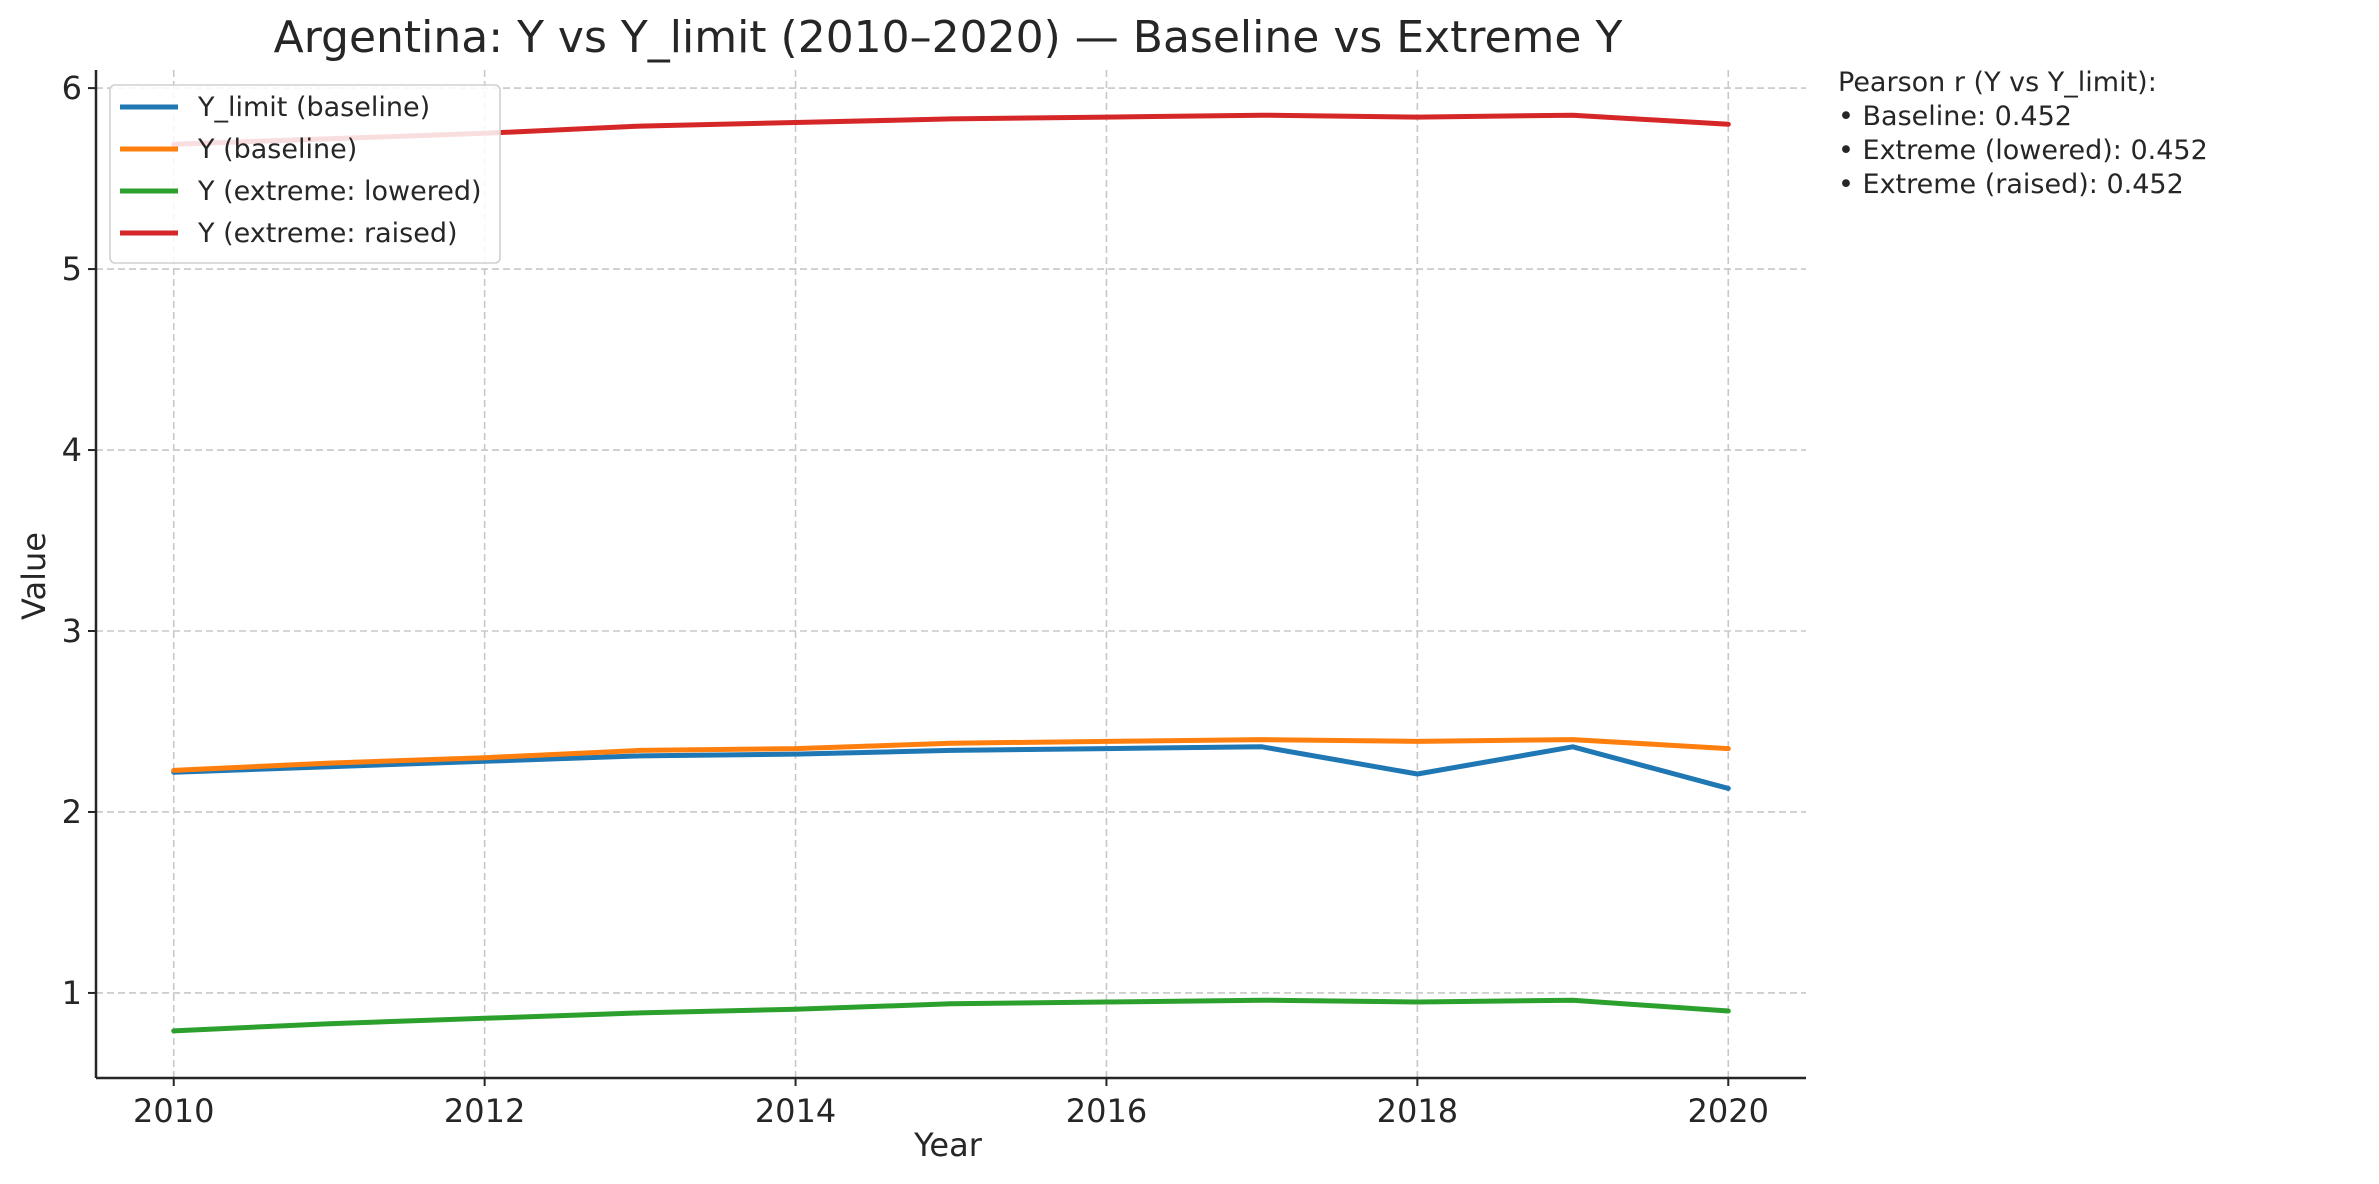 The height and width of the screenshot is (1184, 2379). I want to click on x-tick-label: 2014, so click(795, 1111).